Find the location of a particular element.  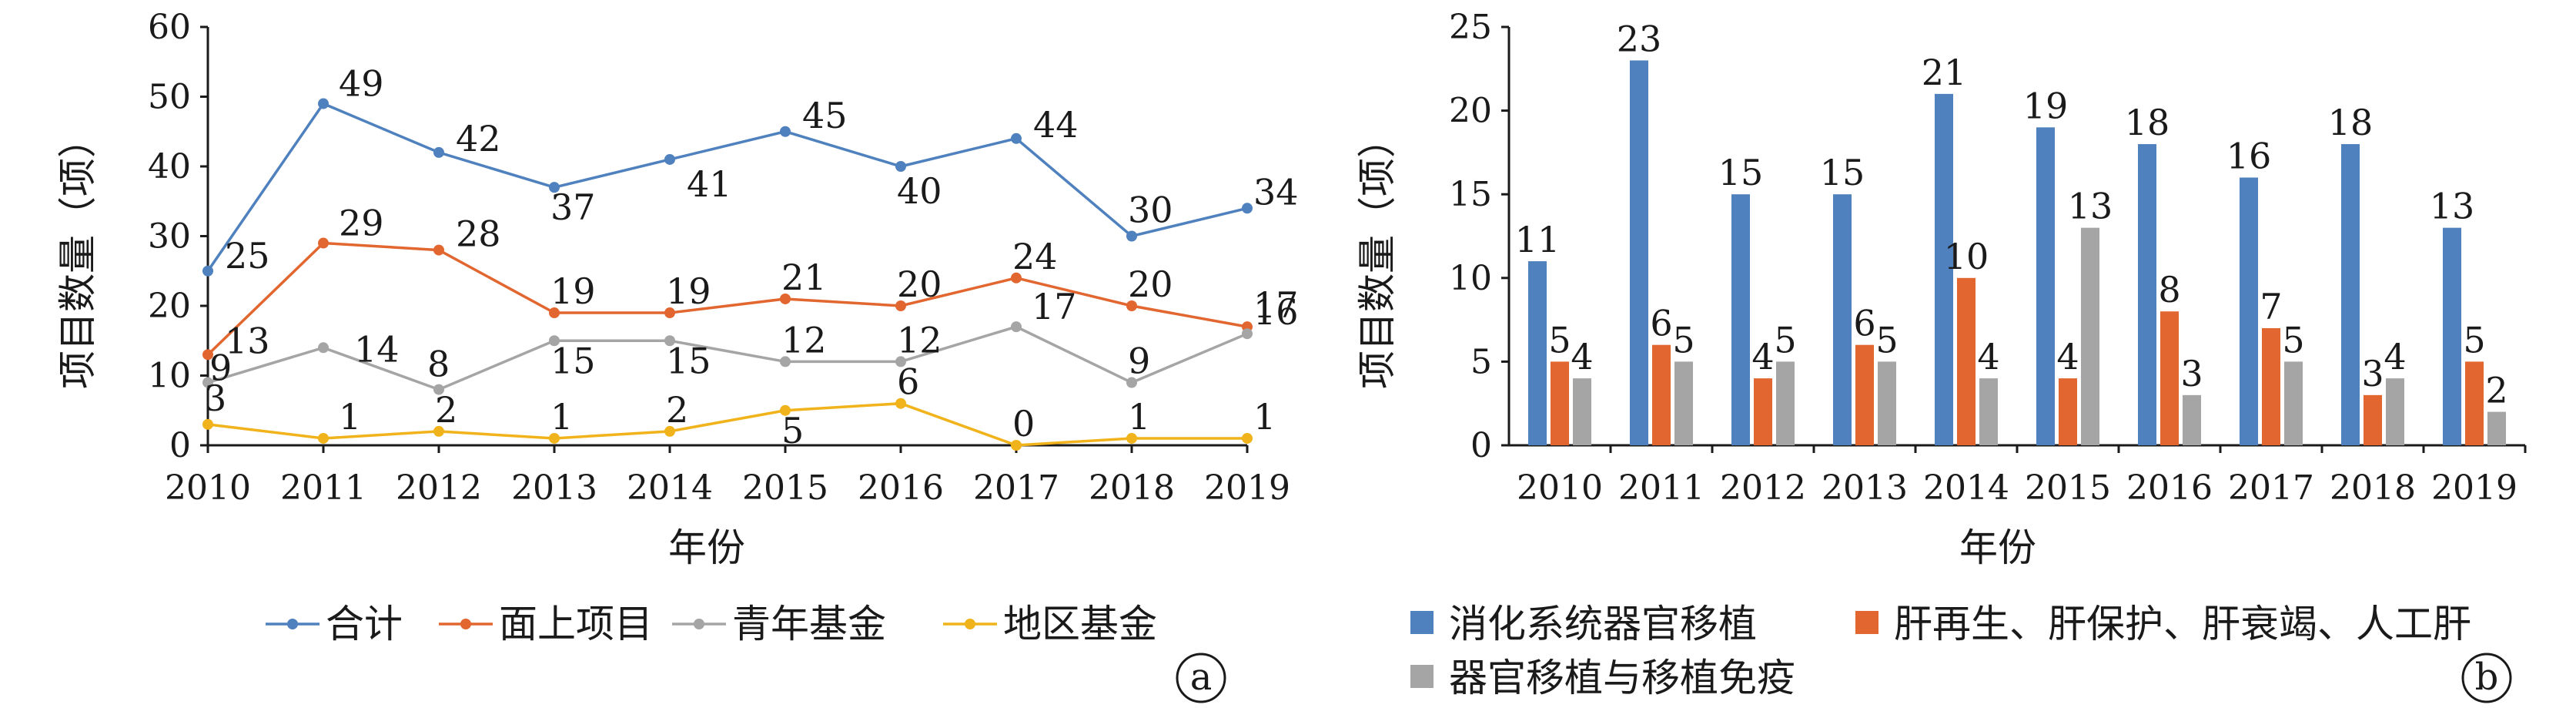

x-tick-label: 2012 is located at coordinates (1763, 488).